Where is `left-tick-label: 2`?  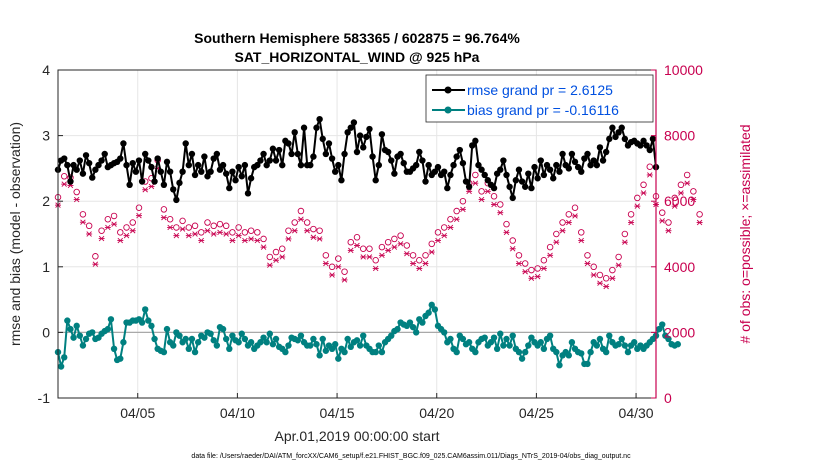 left-tick-label: 2 is located at coordinates (46, 201).